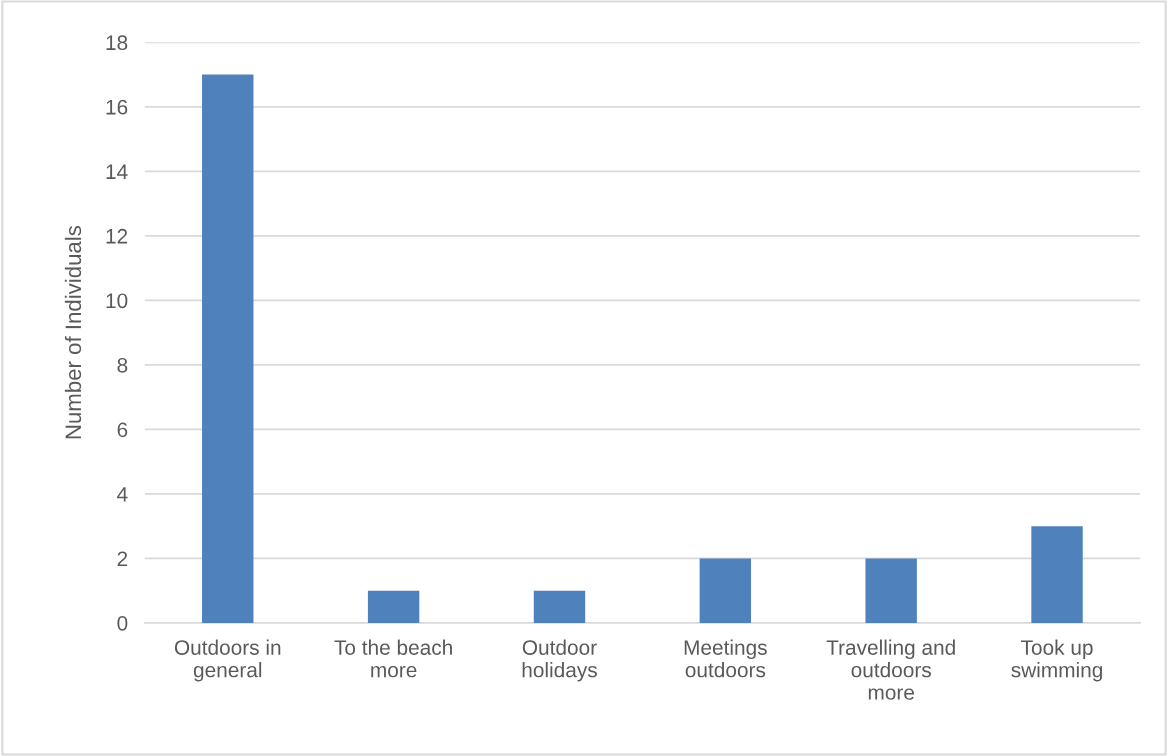  What do you see at coordinates (122, 430) in the screenshot?
I see `y-tick-label: 6` at bounding box center [122, 430].